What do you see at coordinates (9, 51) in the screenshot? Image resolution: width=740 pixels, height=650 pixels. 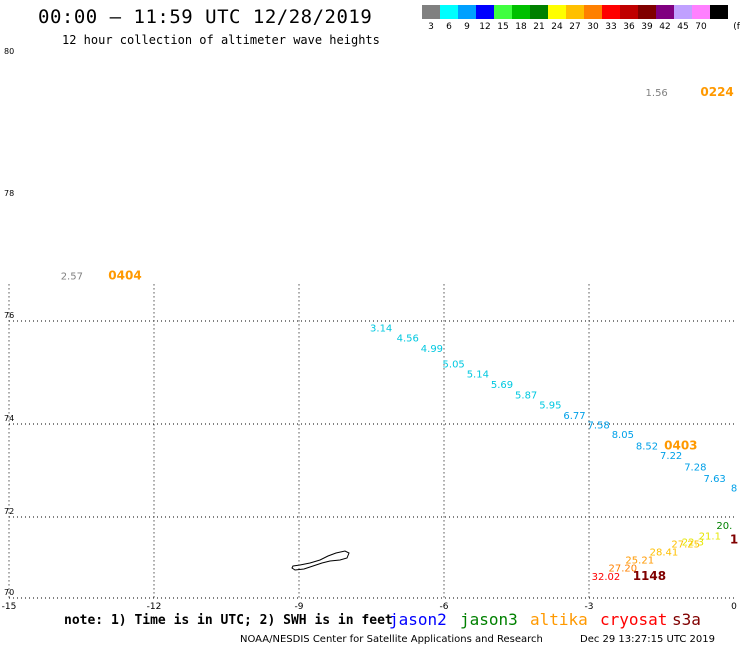 I see `lat-tick-label: 80` at bounding box center [9, 51].